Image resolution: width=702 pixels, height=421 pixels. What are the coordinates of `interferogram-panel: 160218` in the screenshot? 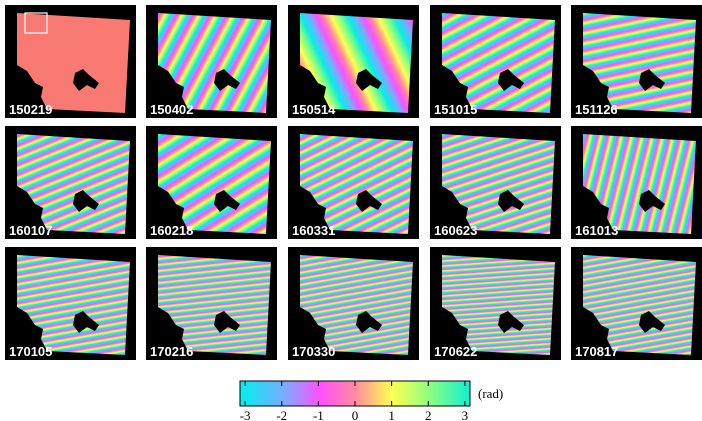 It's located at (211, 182).